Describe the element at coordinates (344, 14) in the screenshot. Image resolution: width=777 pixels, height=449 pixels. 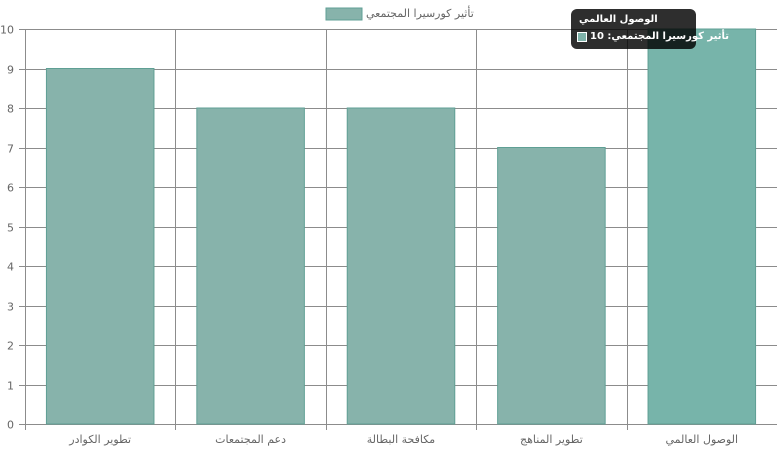
I see `legend-swatch` at that location.